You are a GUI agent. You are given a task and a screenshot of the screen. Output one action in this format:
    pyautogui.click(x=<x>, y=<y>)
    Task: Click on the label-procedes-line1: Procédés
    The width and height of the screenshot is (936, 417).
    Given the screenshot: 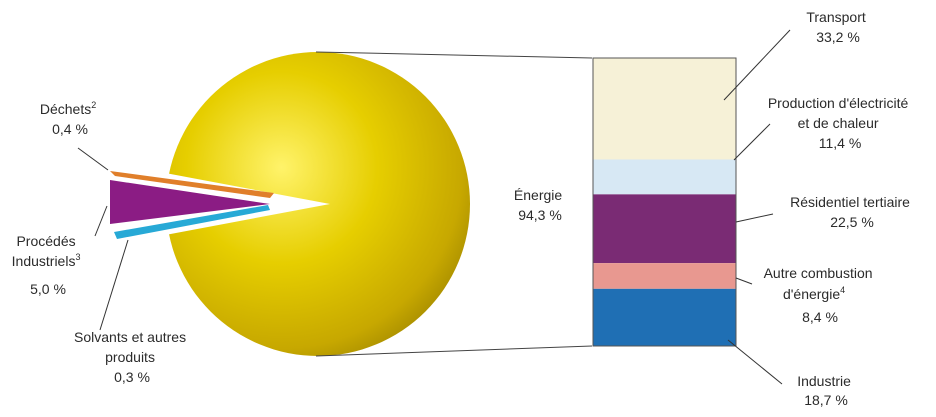 What is the action you would take?
    pyautogui.click(x=45, y=241)
    